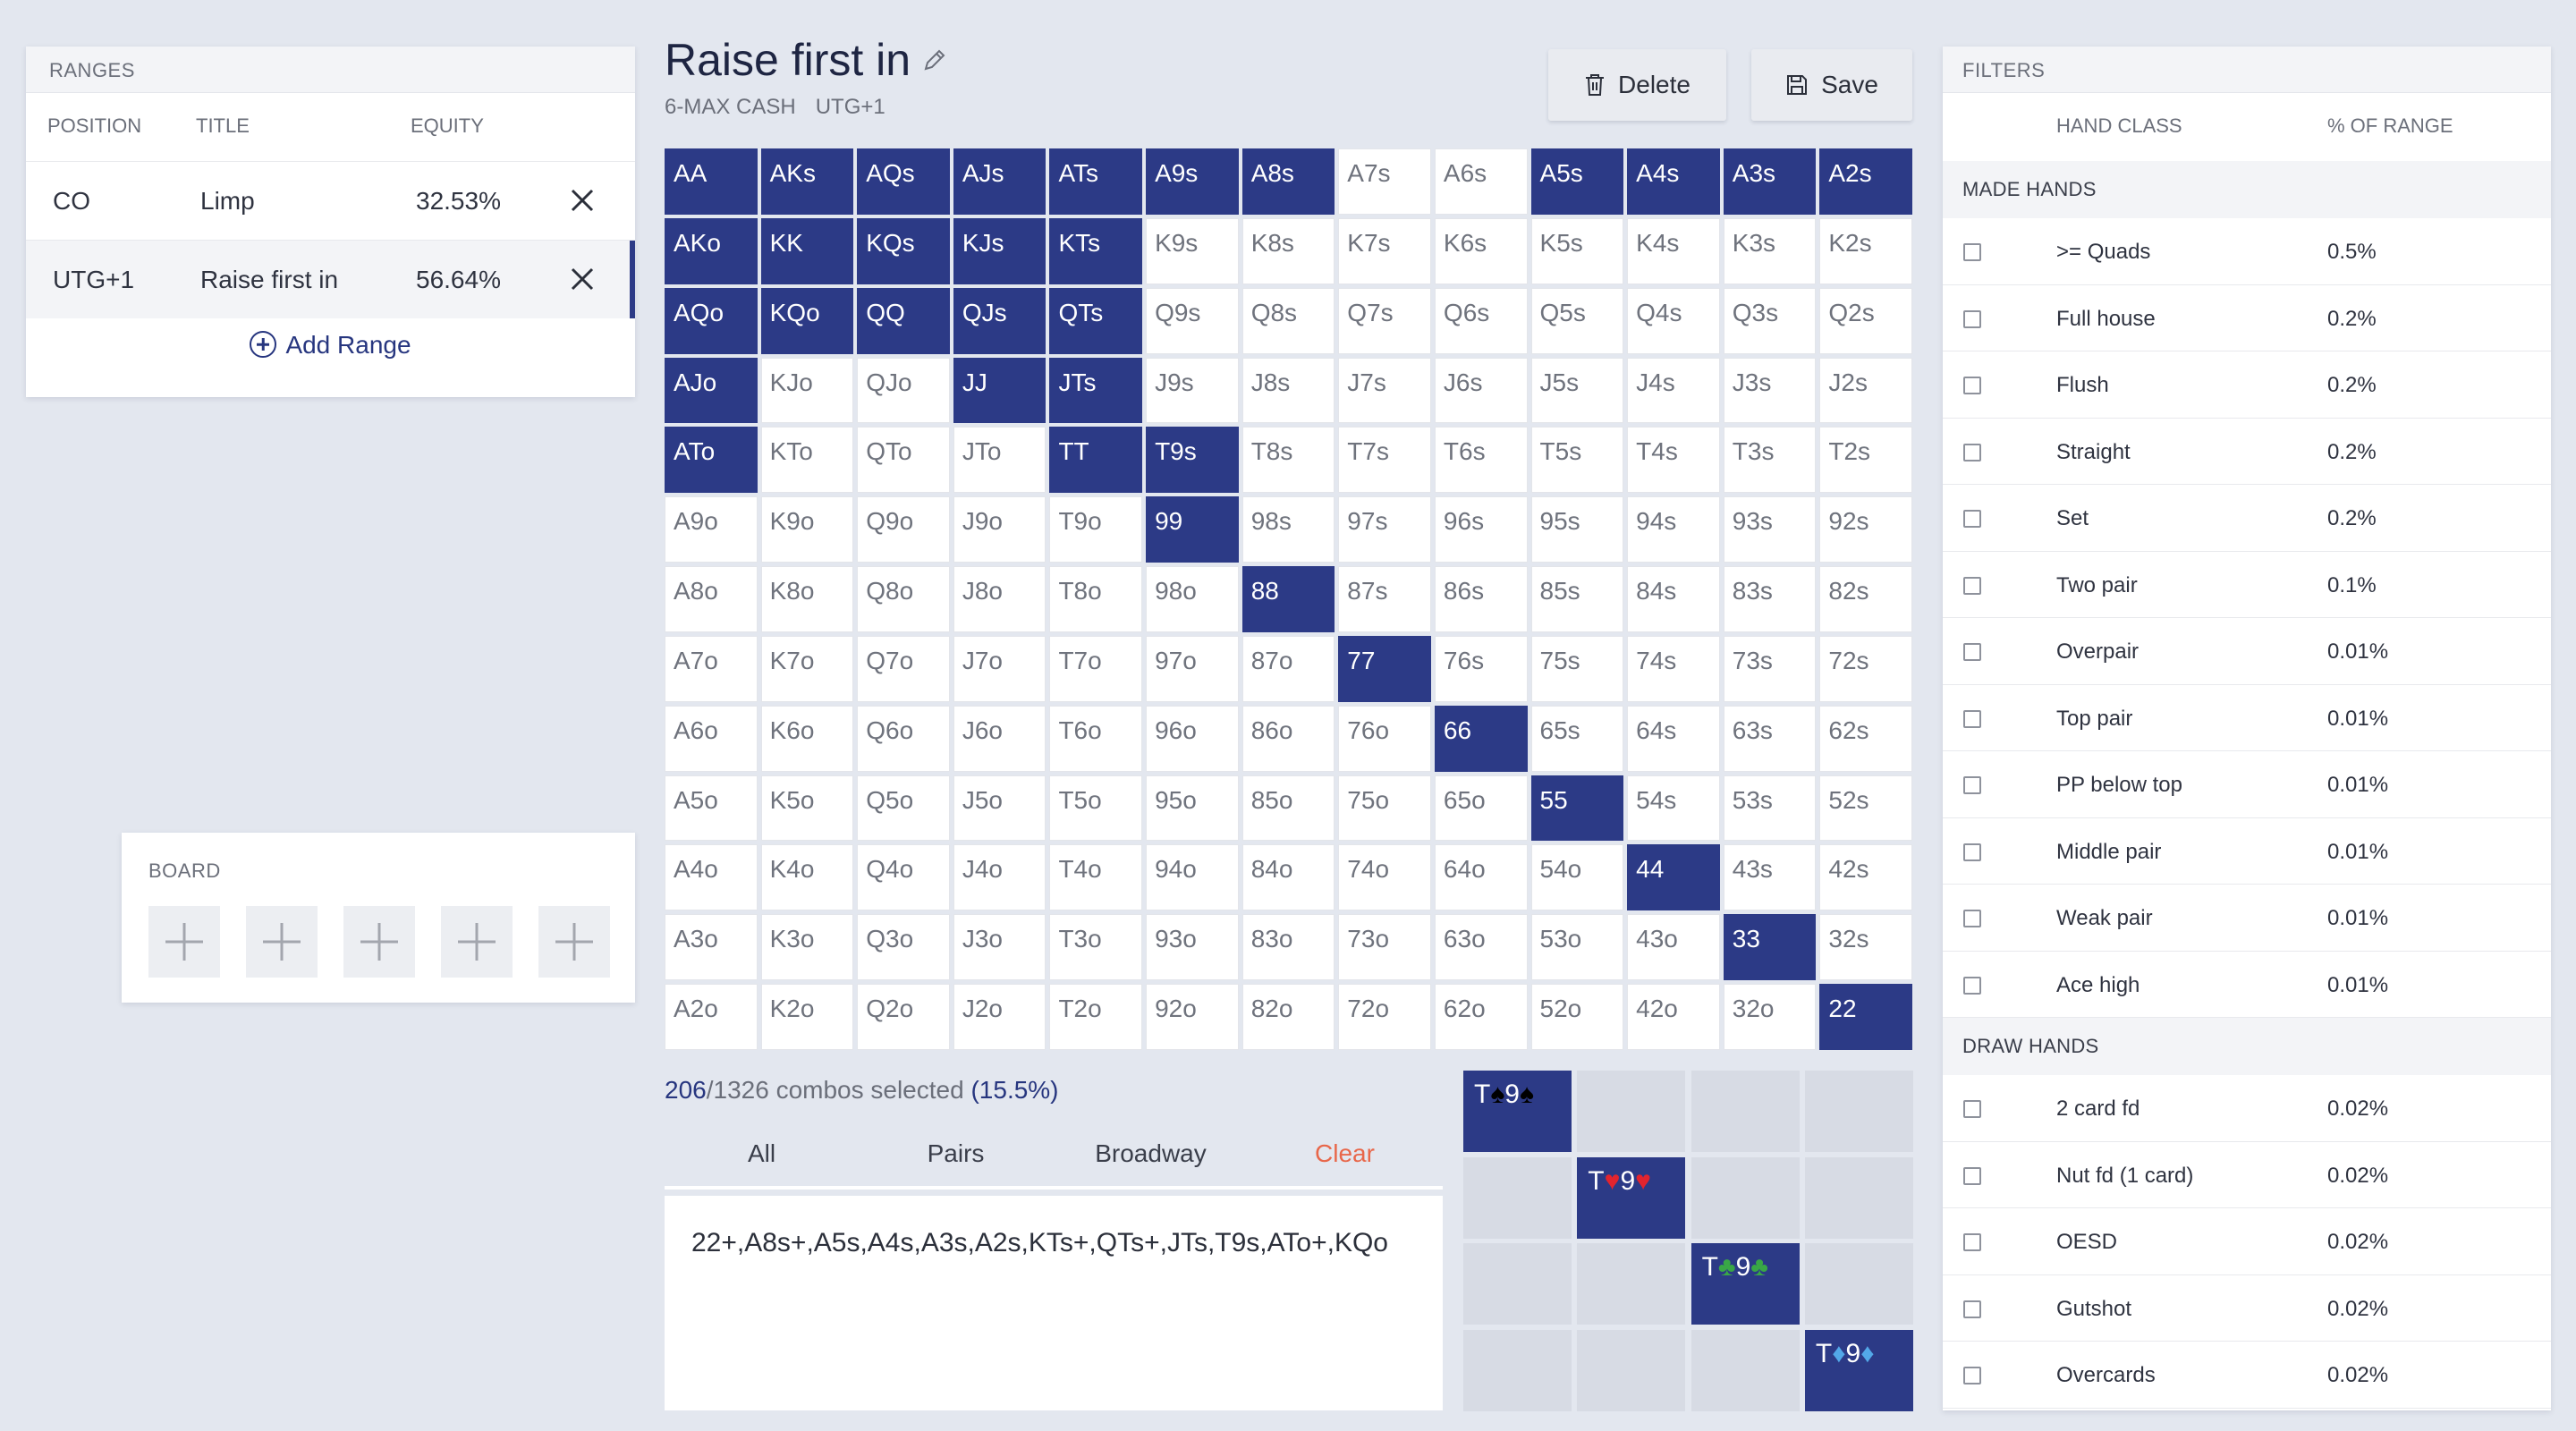 The image size is (2576, 1431). I want to click on hand-cell-55: 55, so click(1577, 809).